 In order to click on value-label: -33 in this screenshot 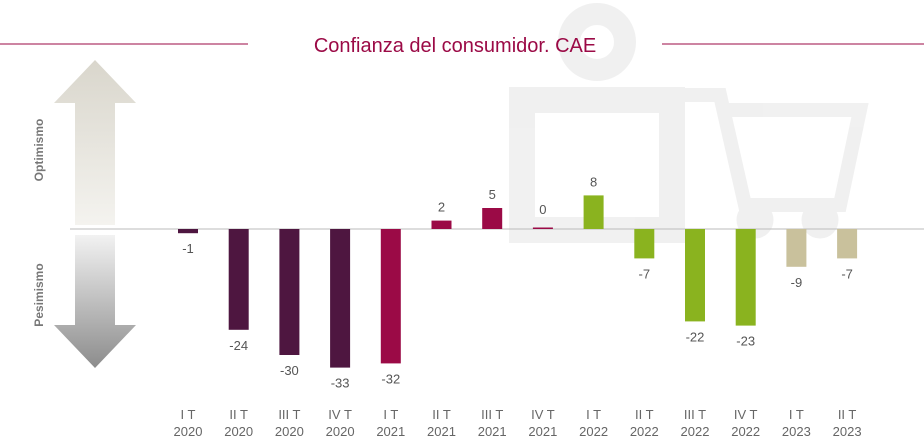, I will do `click(340, 383)`.